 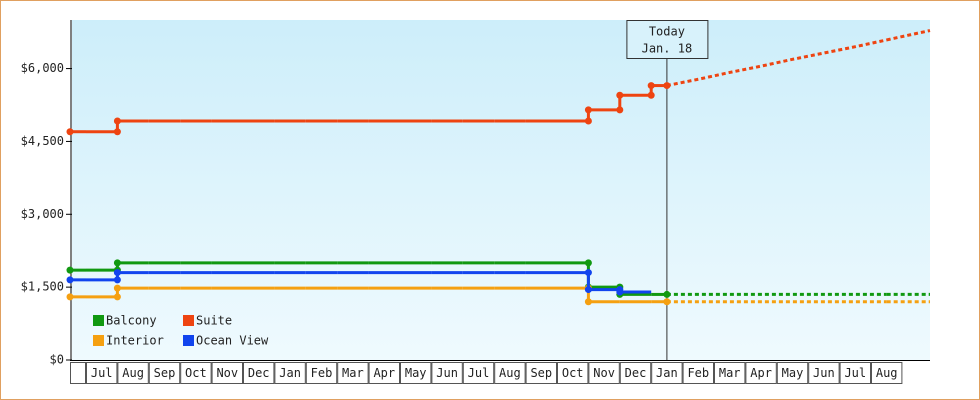 I want to click on projection, so click(x=777, y=63).